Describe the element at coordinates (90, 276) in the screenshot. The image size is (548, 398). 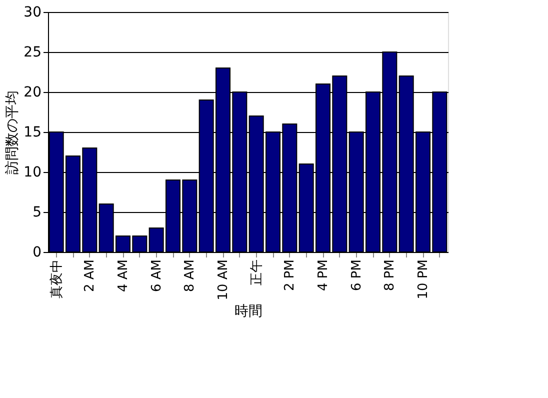
I see `x-tick-label: 2 AM` at that location.